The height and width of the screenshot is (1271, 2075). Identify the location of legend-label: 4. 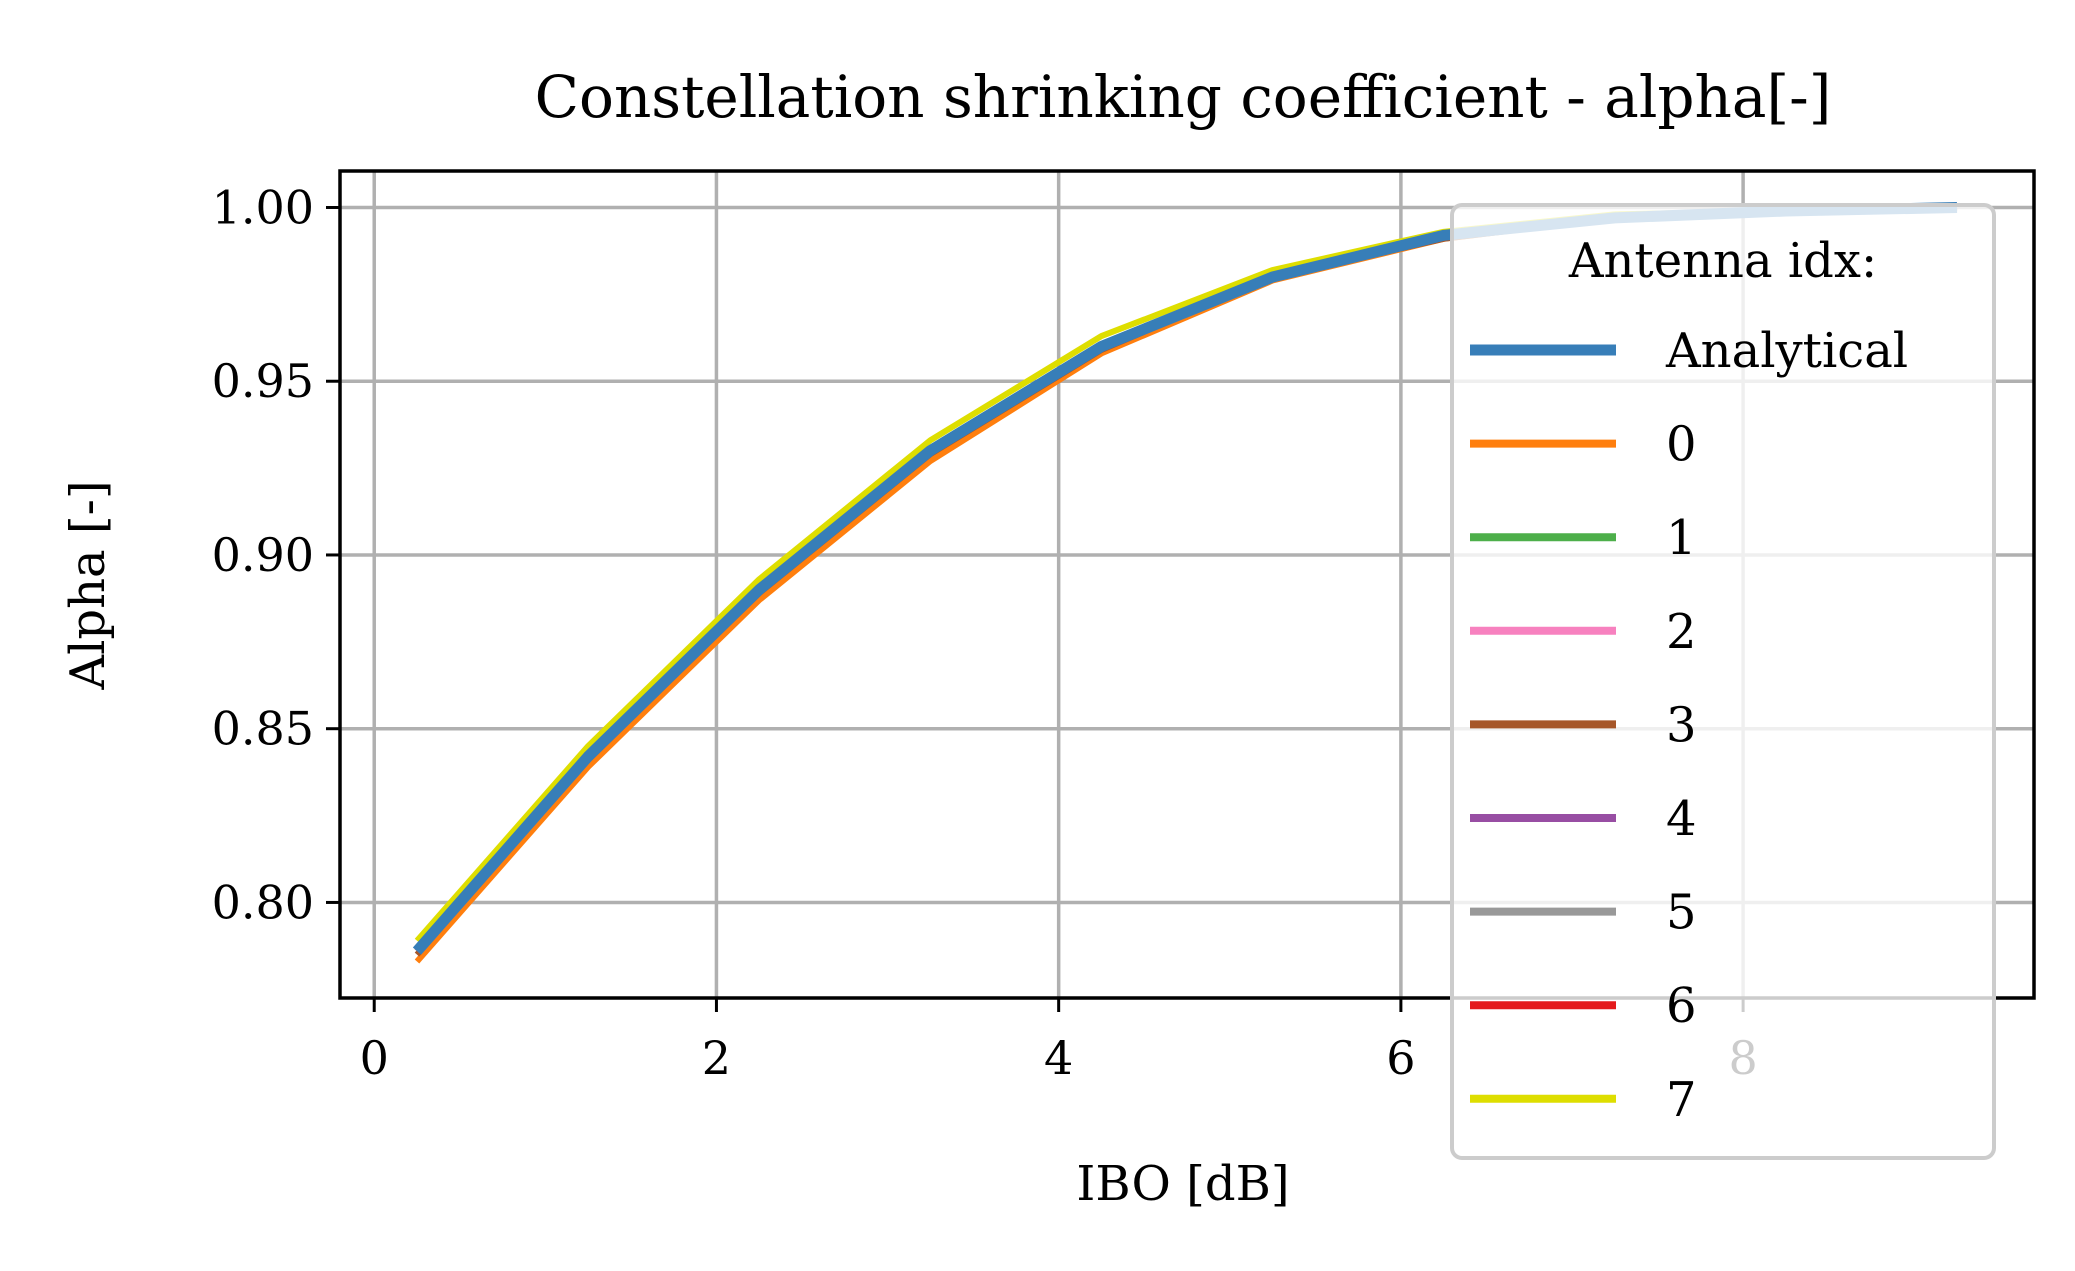
(1681, 819).